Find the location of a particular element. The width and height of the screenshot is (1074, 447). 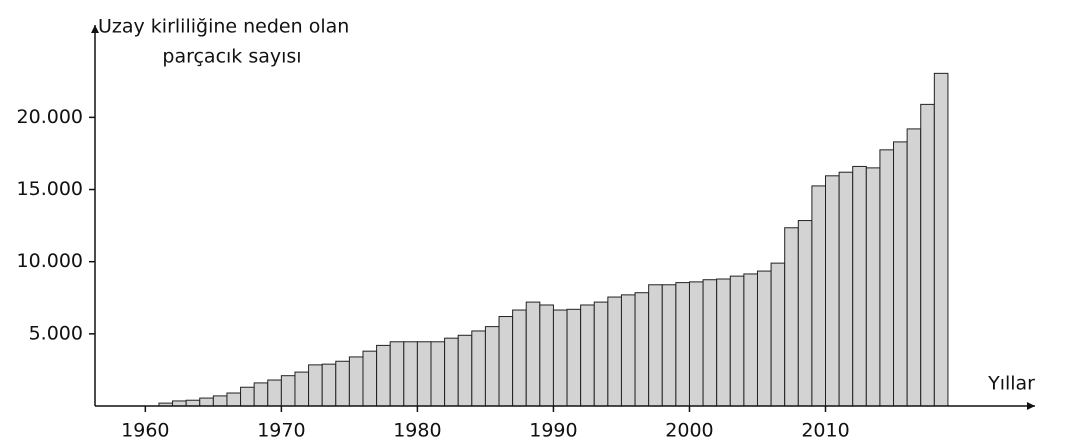

y-axis-label: Uzay kirliliğine neden olan is located at coordinates (223, 27).